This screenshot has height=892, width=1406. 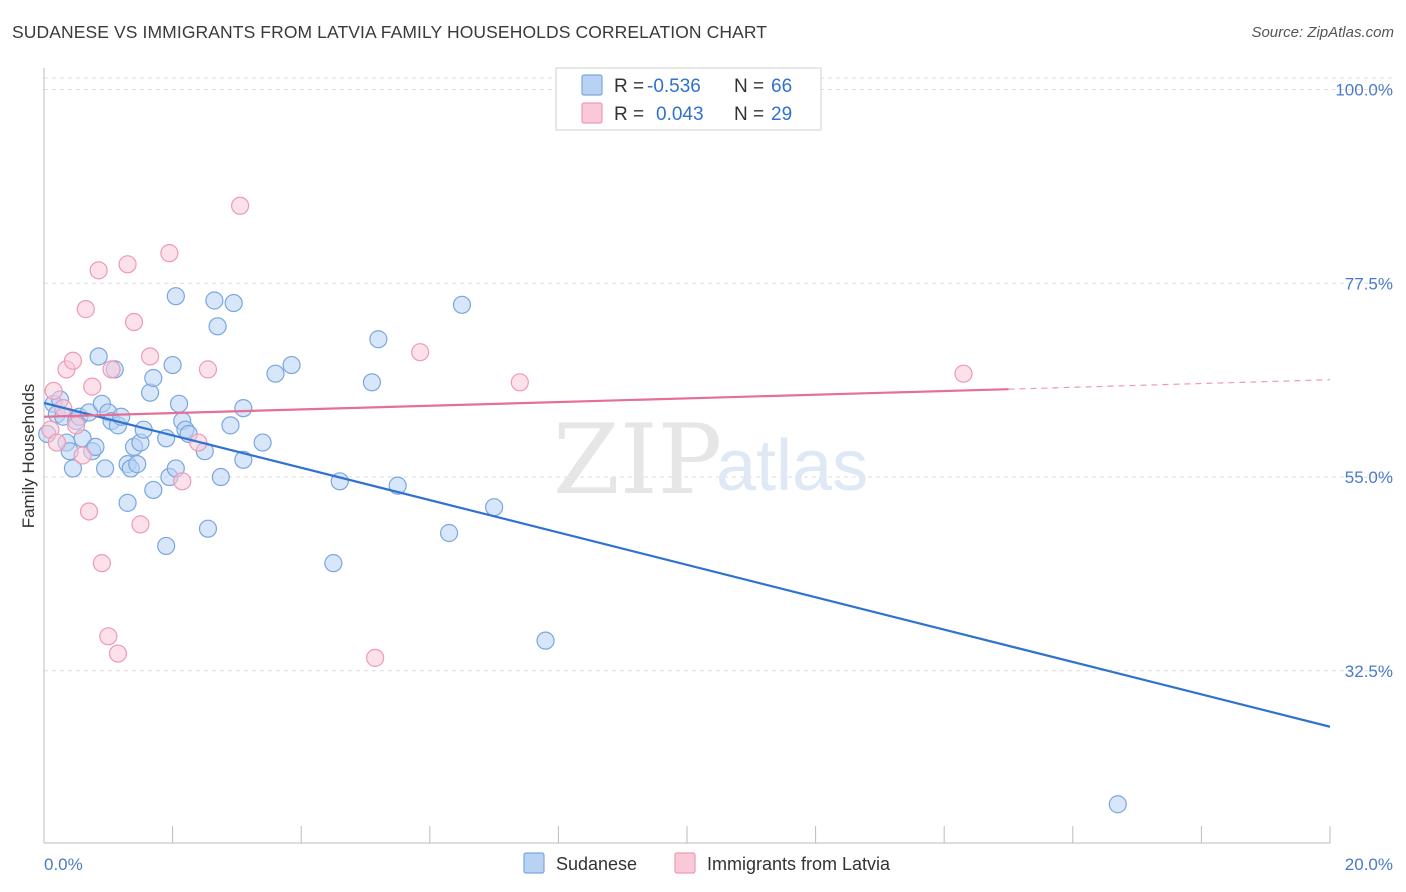 I want to click on legend-bottom-swatch-sudanese, so click(x=534, y=863).